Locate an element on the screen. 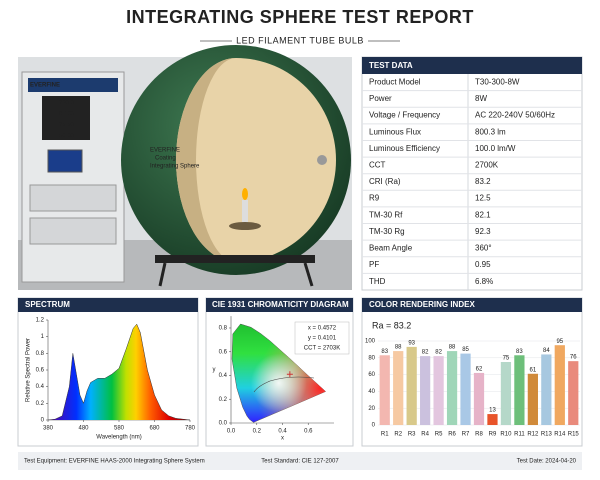 Image resolution: width=600 pixels, height=480 pixels. chromaticity-point is located at coordinates (289, 374).